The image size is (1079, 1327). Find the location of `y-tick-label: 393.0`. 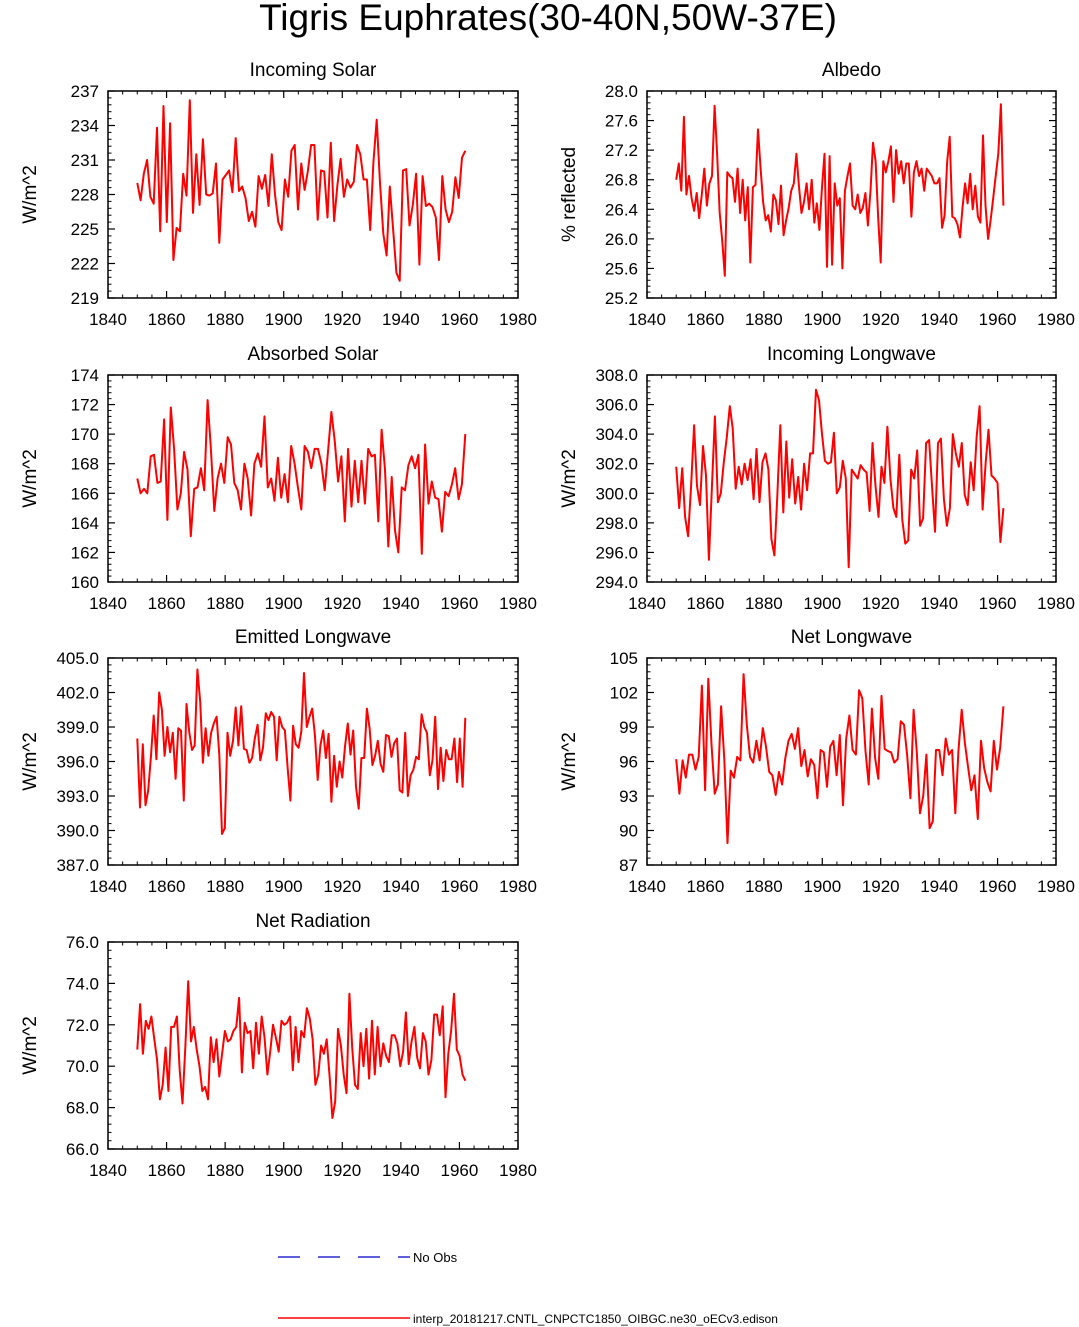

y-tick-label: 393.0 is located at coordinates (77, 796).